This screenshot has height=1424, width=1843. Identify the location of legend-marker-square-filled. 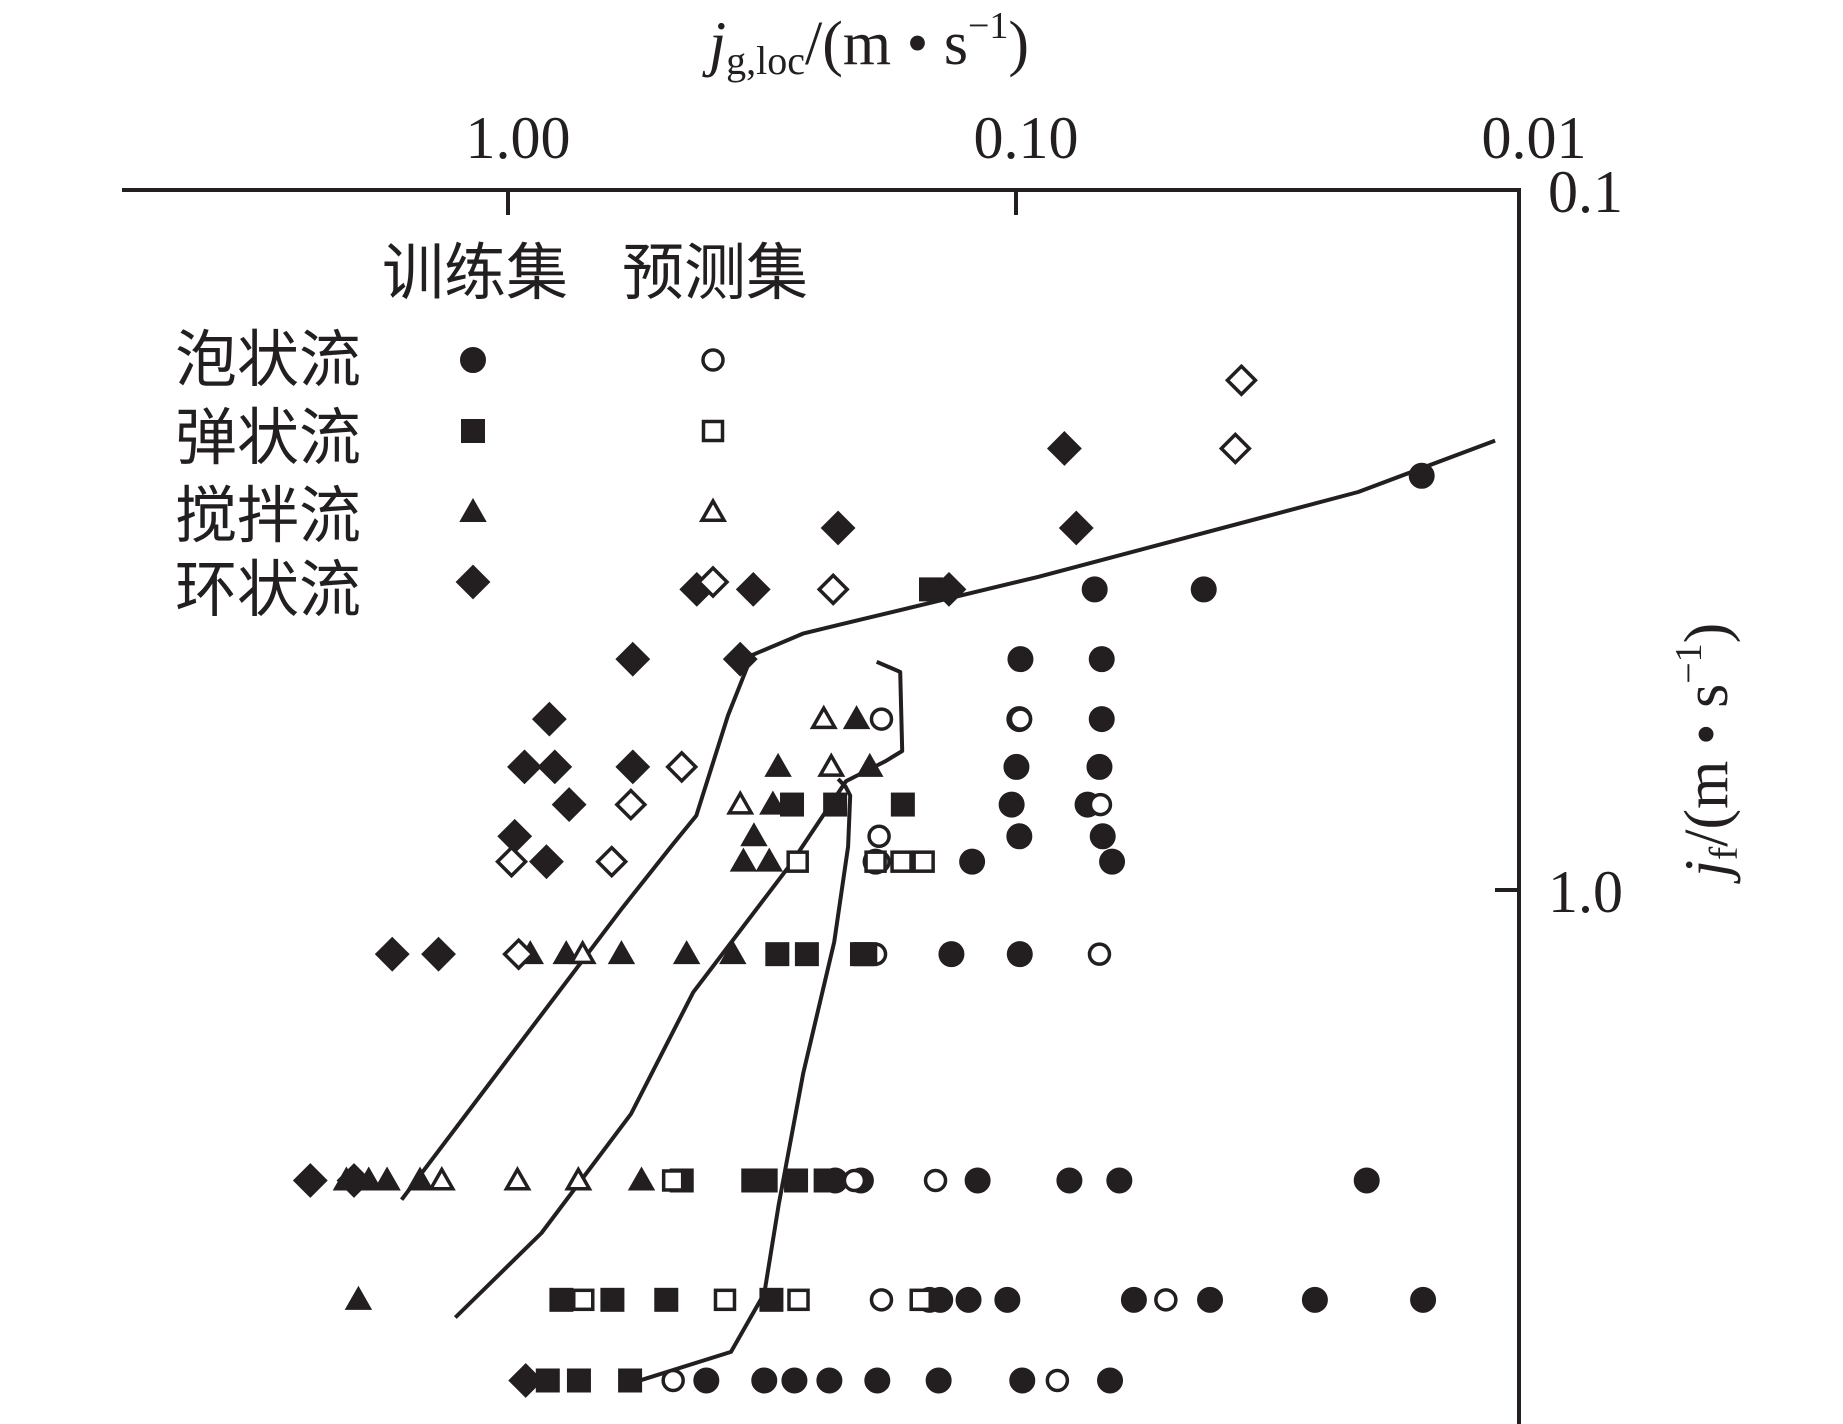
(473, 431).